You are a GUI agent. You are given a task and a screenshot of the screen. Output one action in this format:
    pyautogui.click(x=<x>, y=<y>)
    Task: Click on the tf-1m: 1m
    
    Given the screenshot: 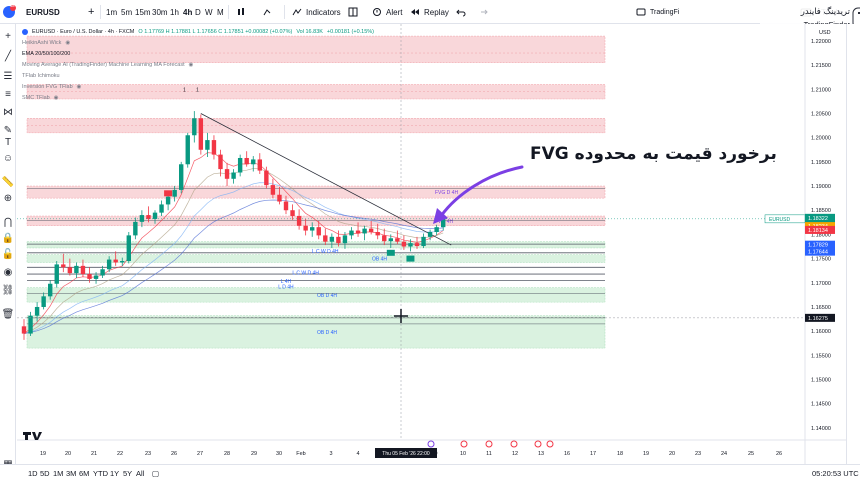 What is the action you would take?
    pyautogui.click(x=112, y=12)
    